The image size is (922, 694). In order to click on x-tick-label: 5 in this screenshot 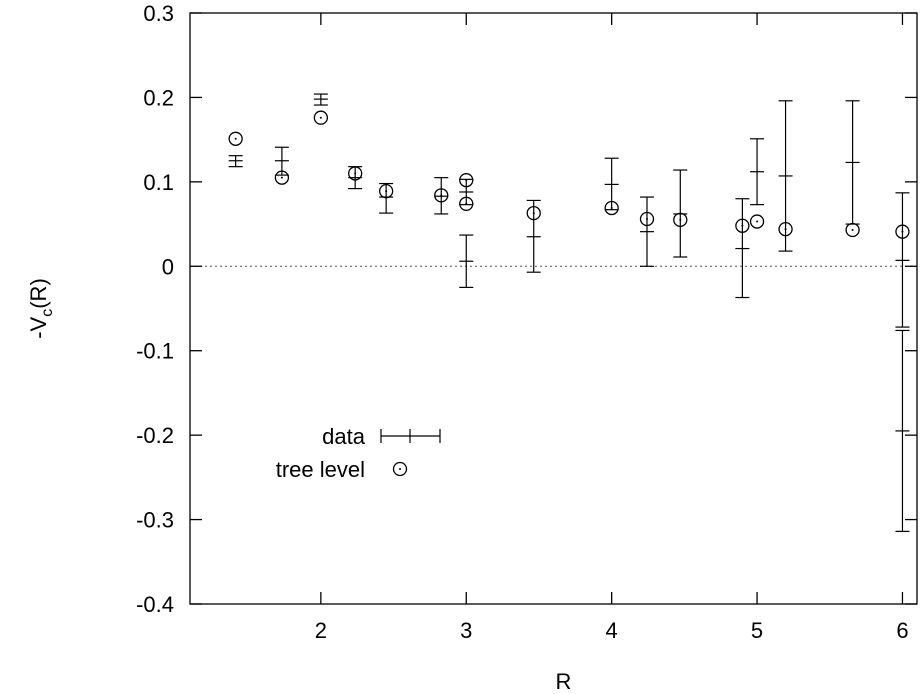, I will do `click(757, 630)`.